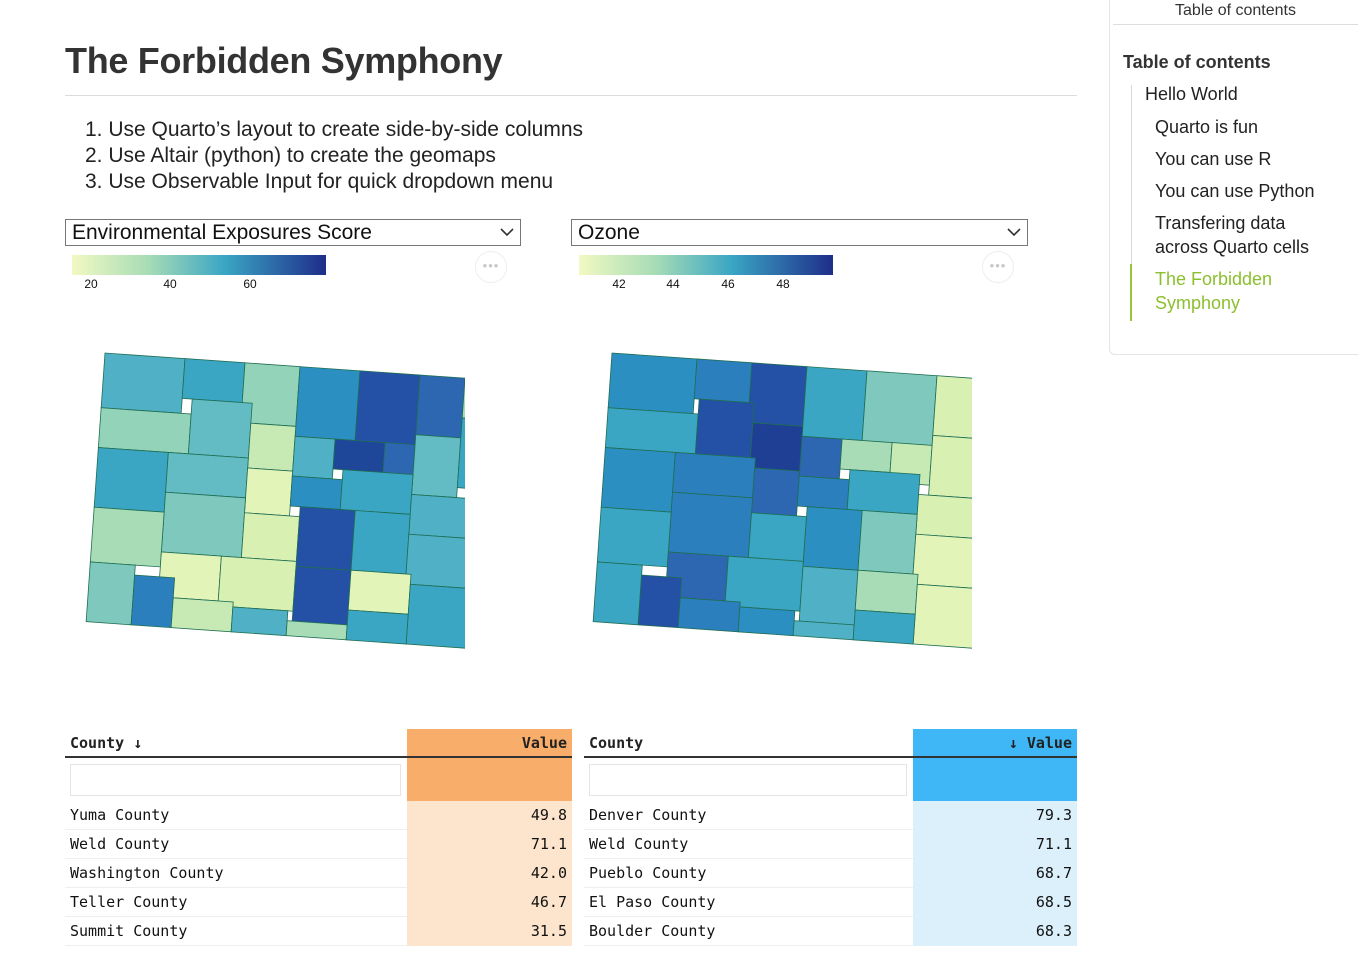 The height and width of the screenshot is (954, 1358). What do you see at coordinates (790, 505) in the screenshot?
I see `county-map-right` at bounding box center [790, 505].